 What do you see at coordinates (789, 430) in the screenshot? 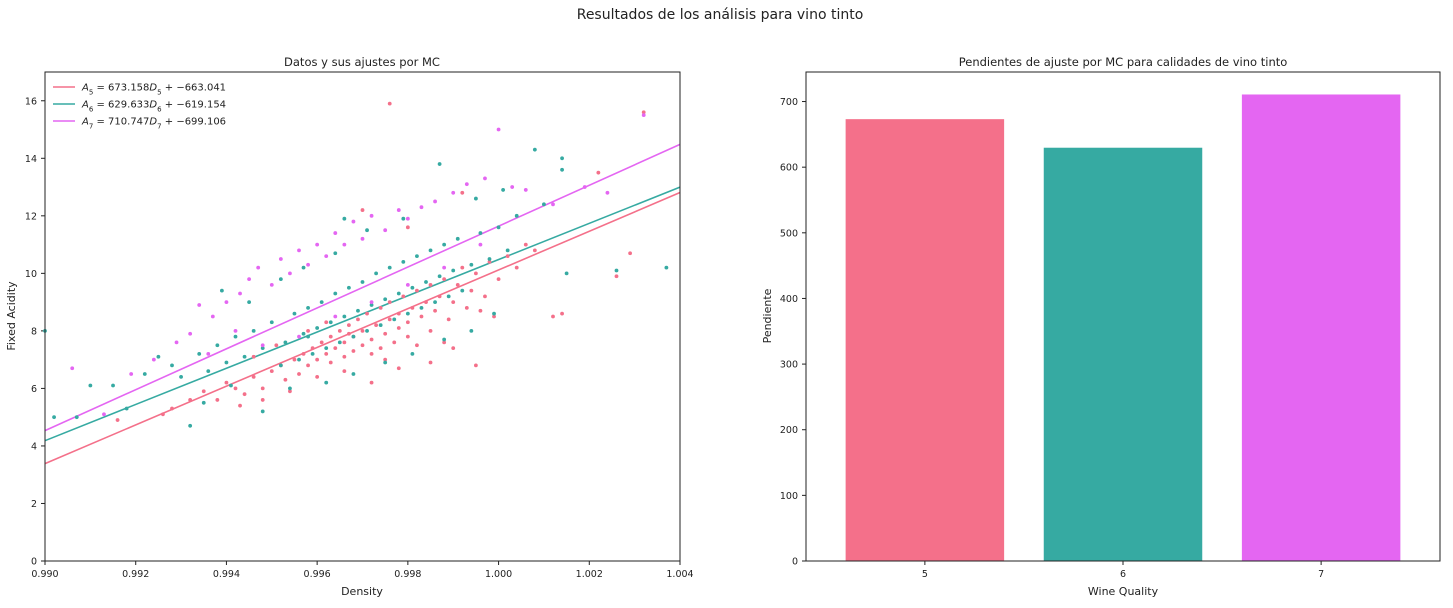
I see `bar-y-tick-label: 200` at bounding box center [789, 430].